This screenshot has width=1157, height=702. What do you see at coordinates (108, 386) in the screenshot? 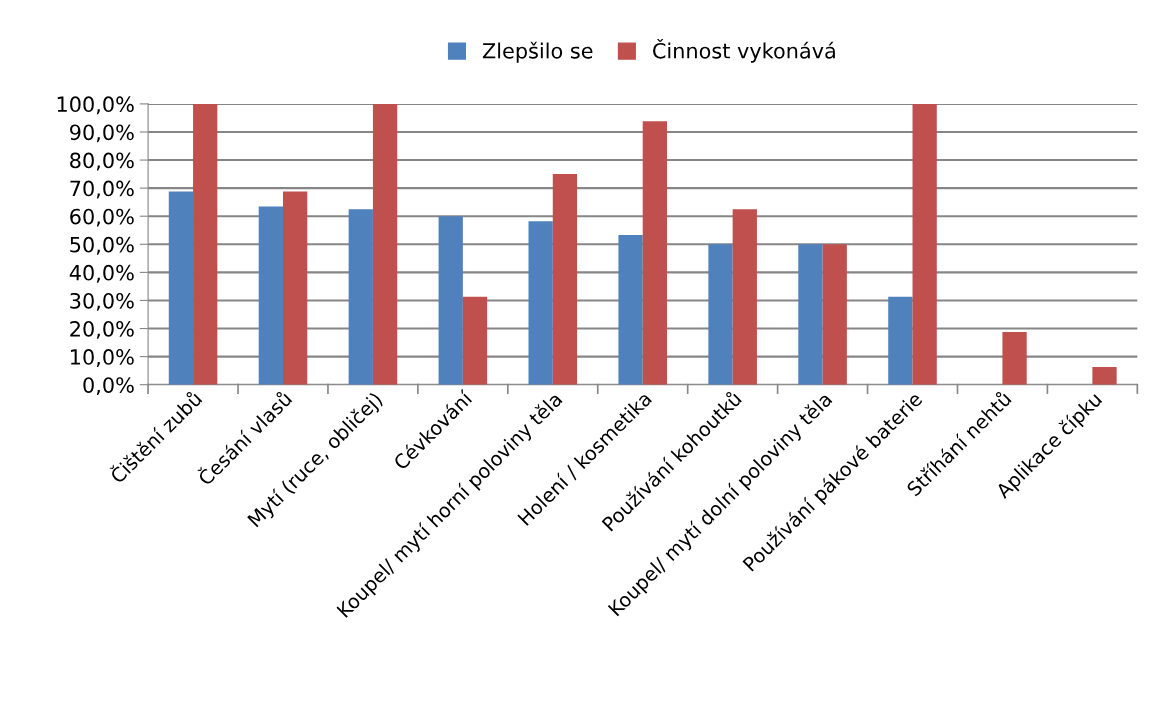
I see `y-tick-label: 0,0%` at bounding box center [108, 386].